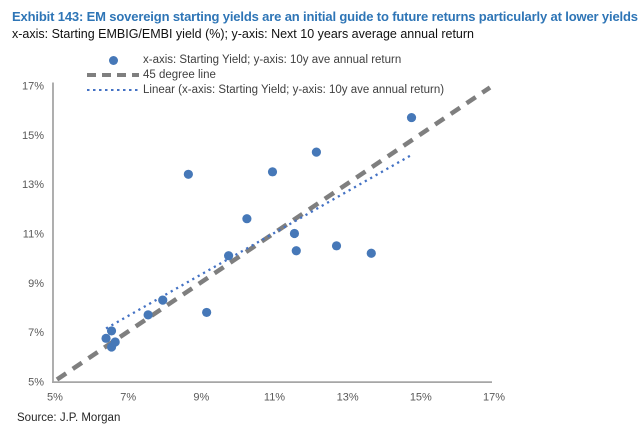  Describe the element at coordinates (33, 185) in the screenshot. I see `y-tick-label: 13%` at that location.